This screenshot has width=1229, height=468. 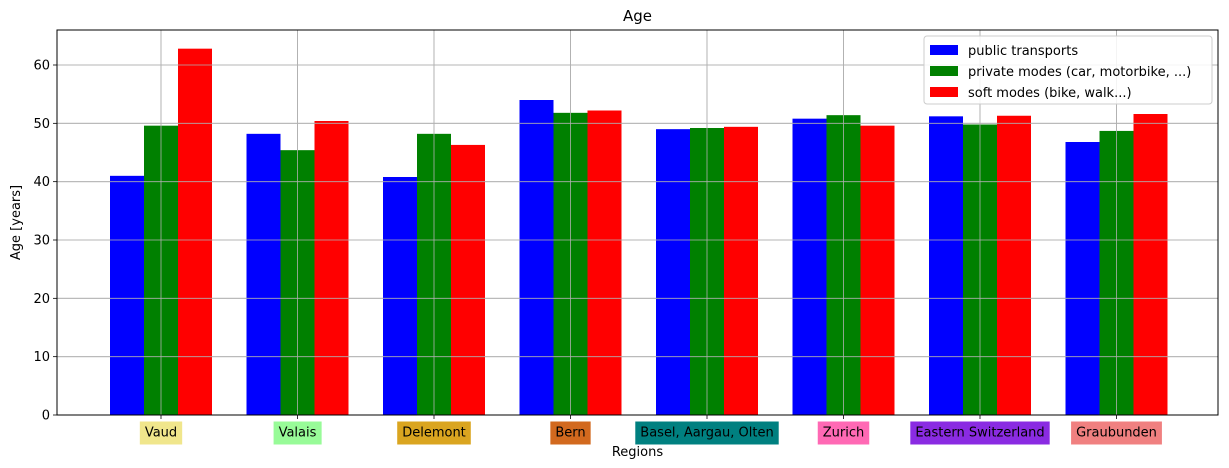 I want to click on category-label-text: Delemont, so click(x=434, y=433).